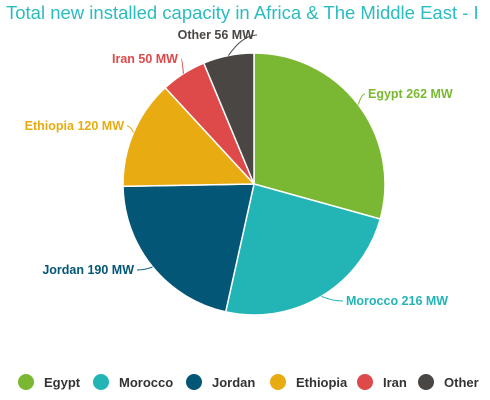 This screenshot has height=400, width=490. What do you see at coordinates (144, 268) in the screenshot?
I see `leader-line-jordan` at bounding box center [144, 268].